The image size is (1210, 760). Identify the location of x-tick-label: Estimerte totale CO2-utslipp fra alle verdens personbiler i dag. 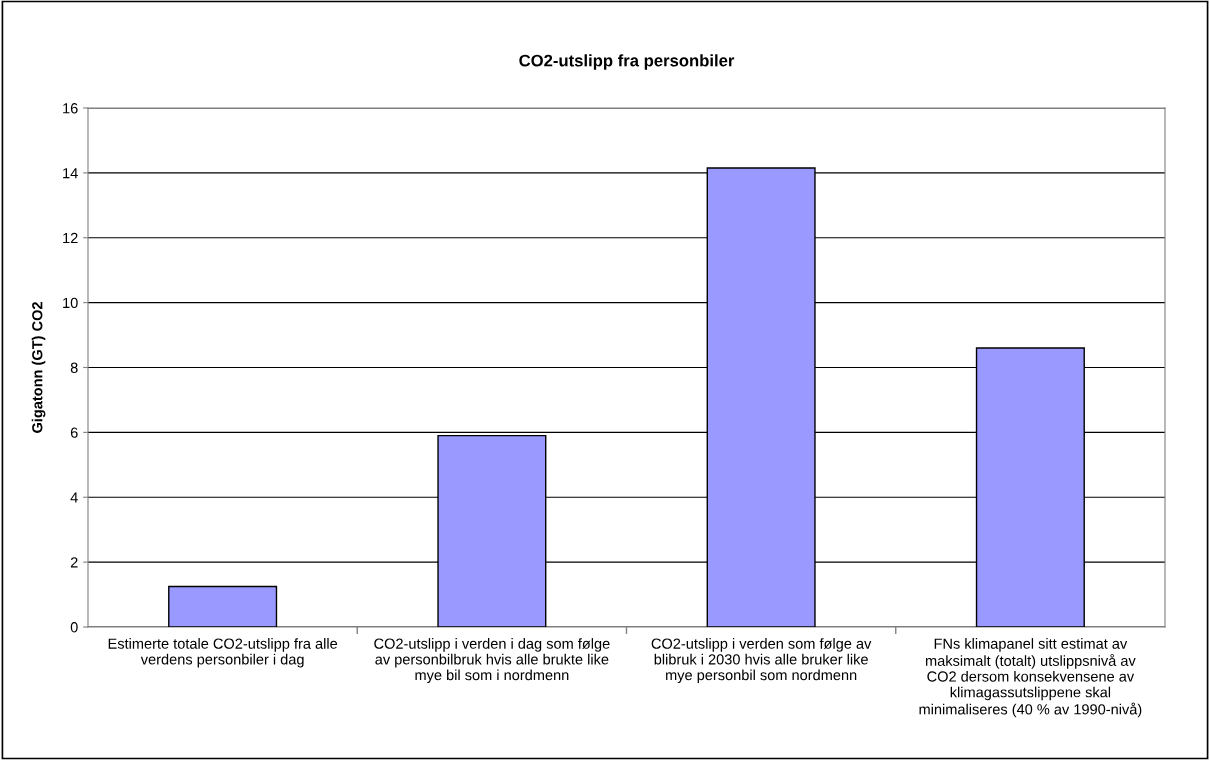
(223, 653).